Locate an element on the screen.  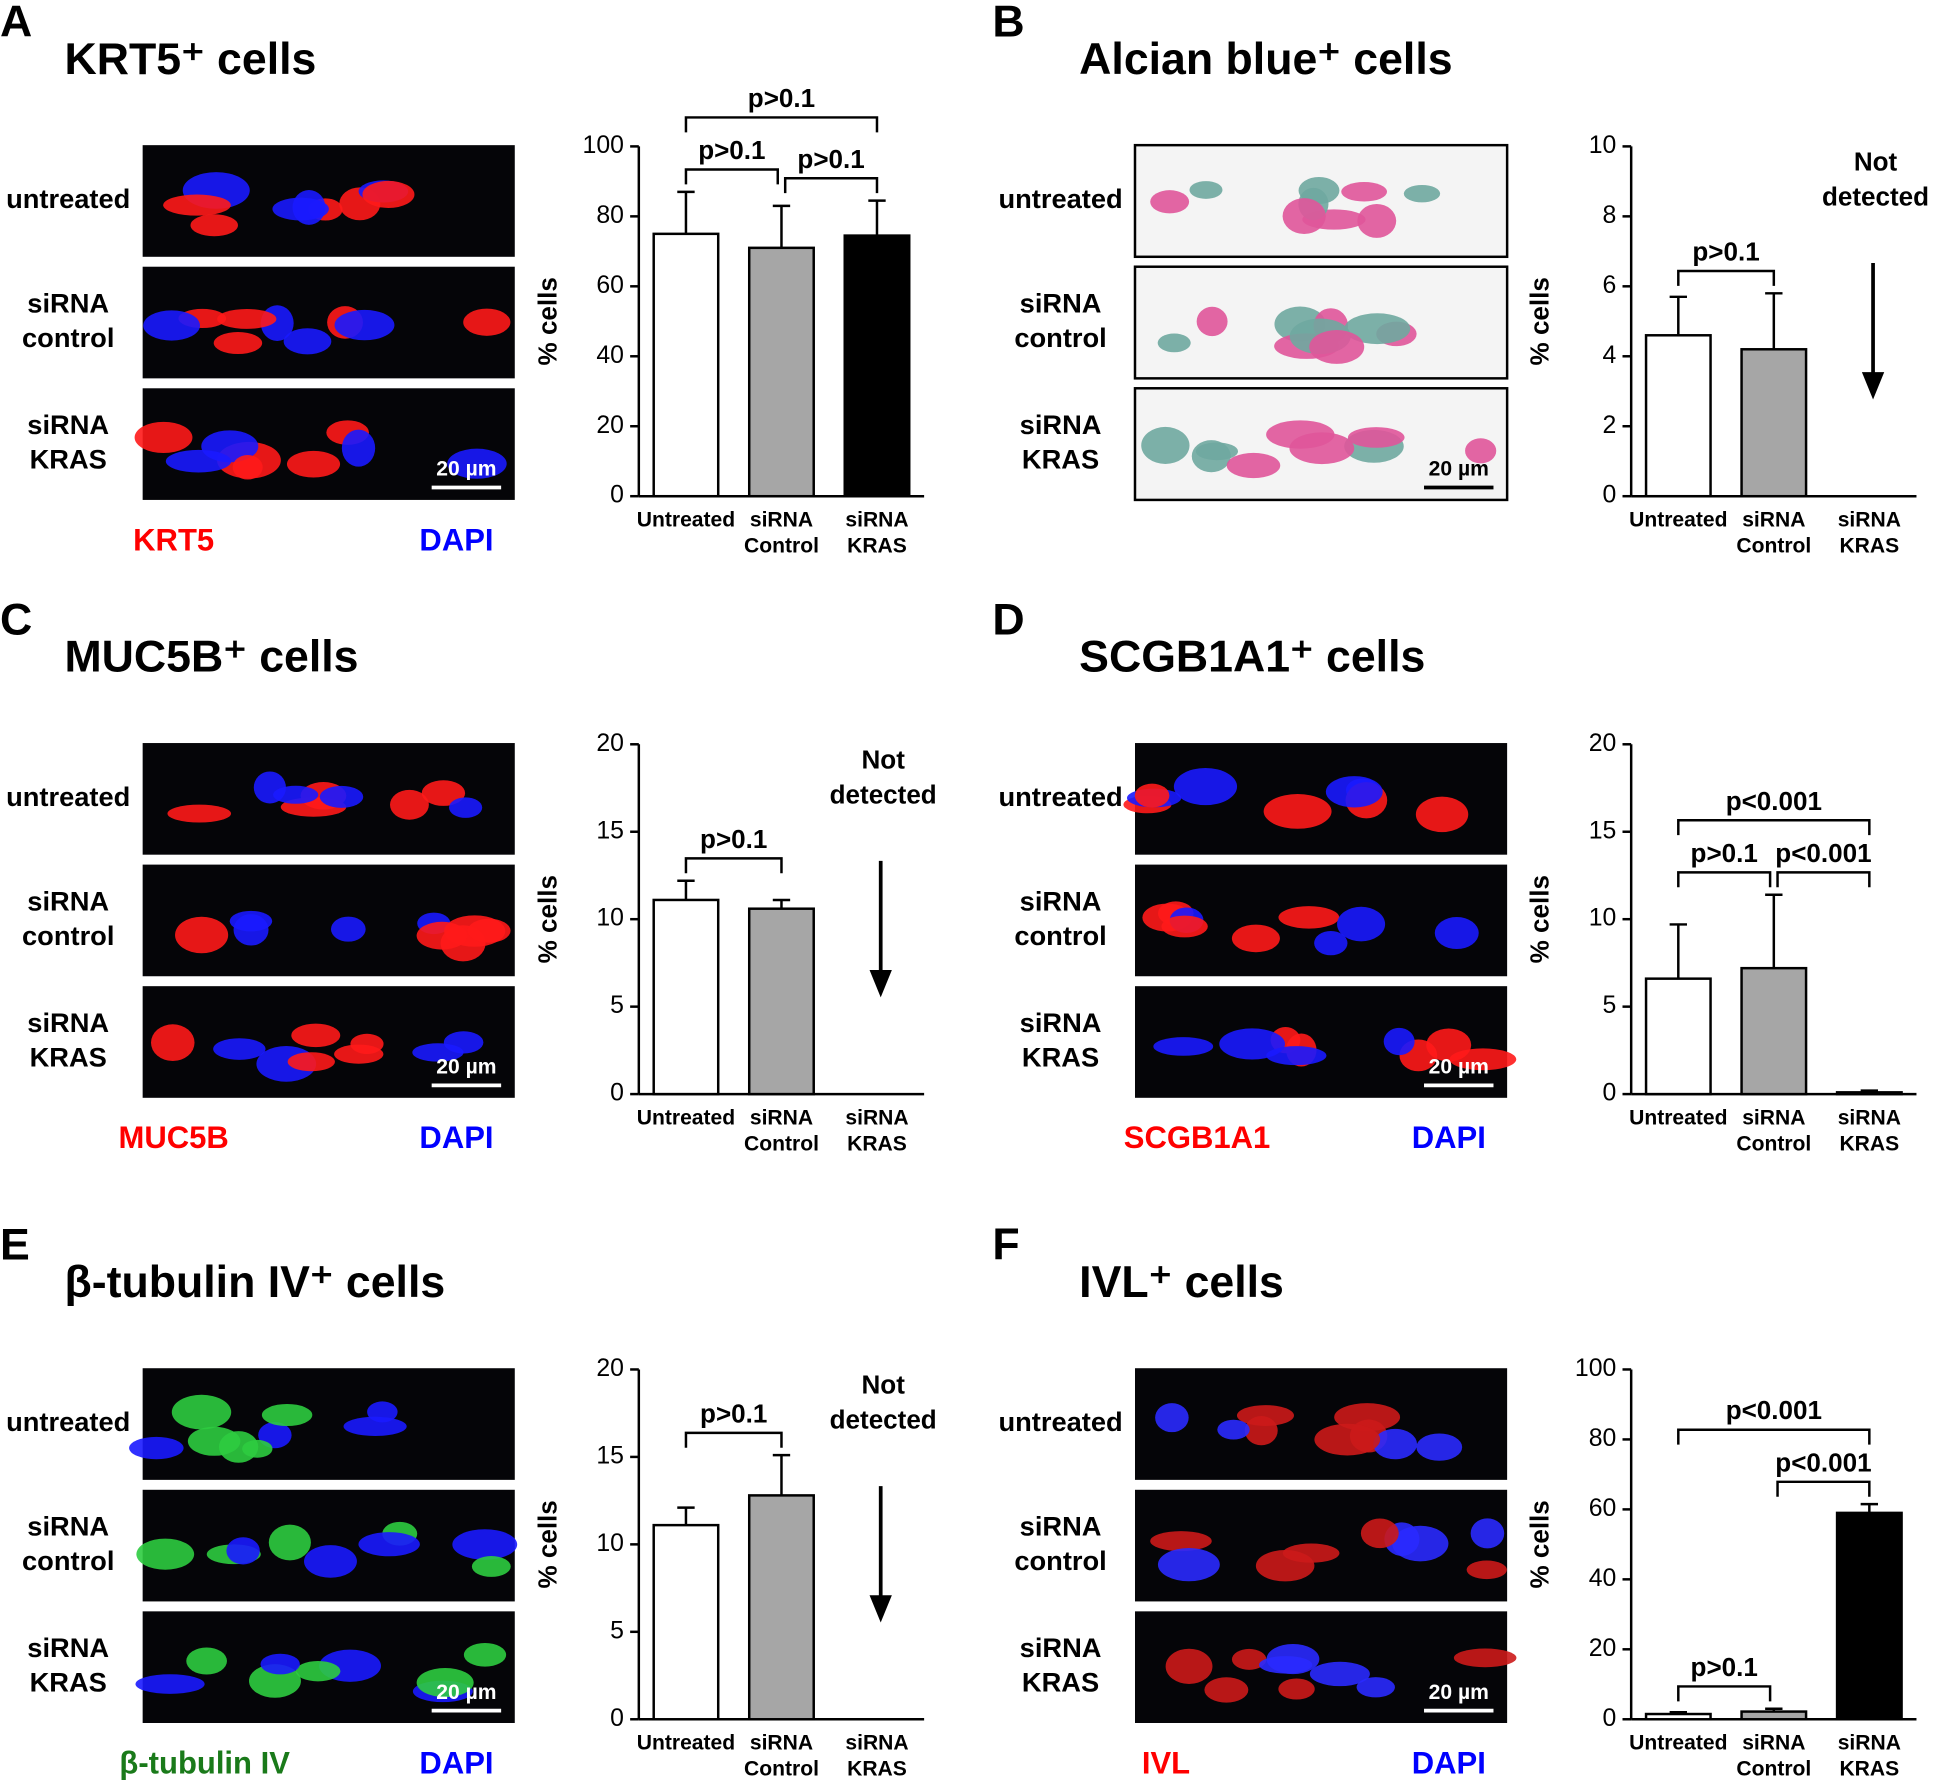
panel-title: MUC5B⁺ cells is located at coordinates (212, 657).